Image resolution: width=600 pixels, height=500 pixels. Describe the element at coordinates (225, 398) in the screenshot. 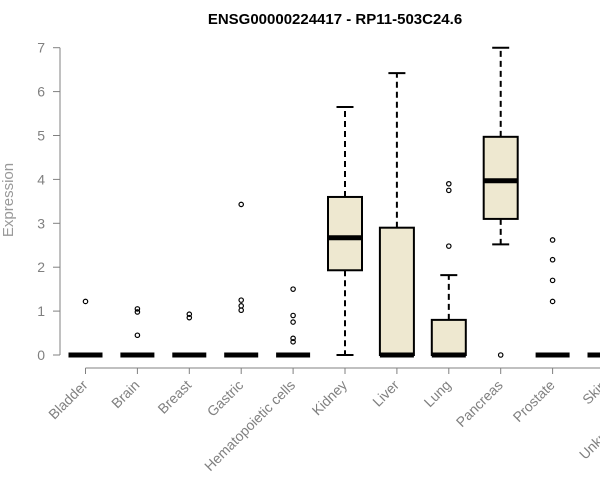

I see `x-tick-label: Gastric` at that location.